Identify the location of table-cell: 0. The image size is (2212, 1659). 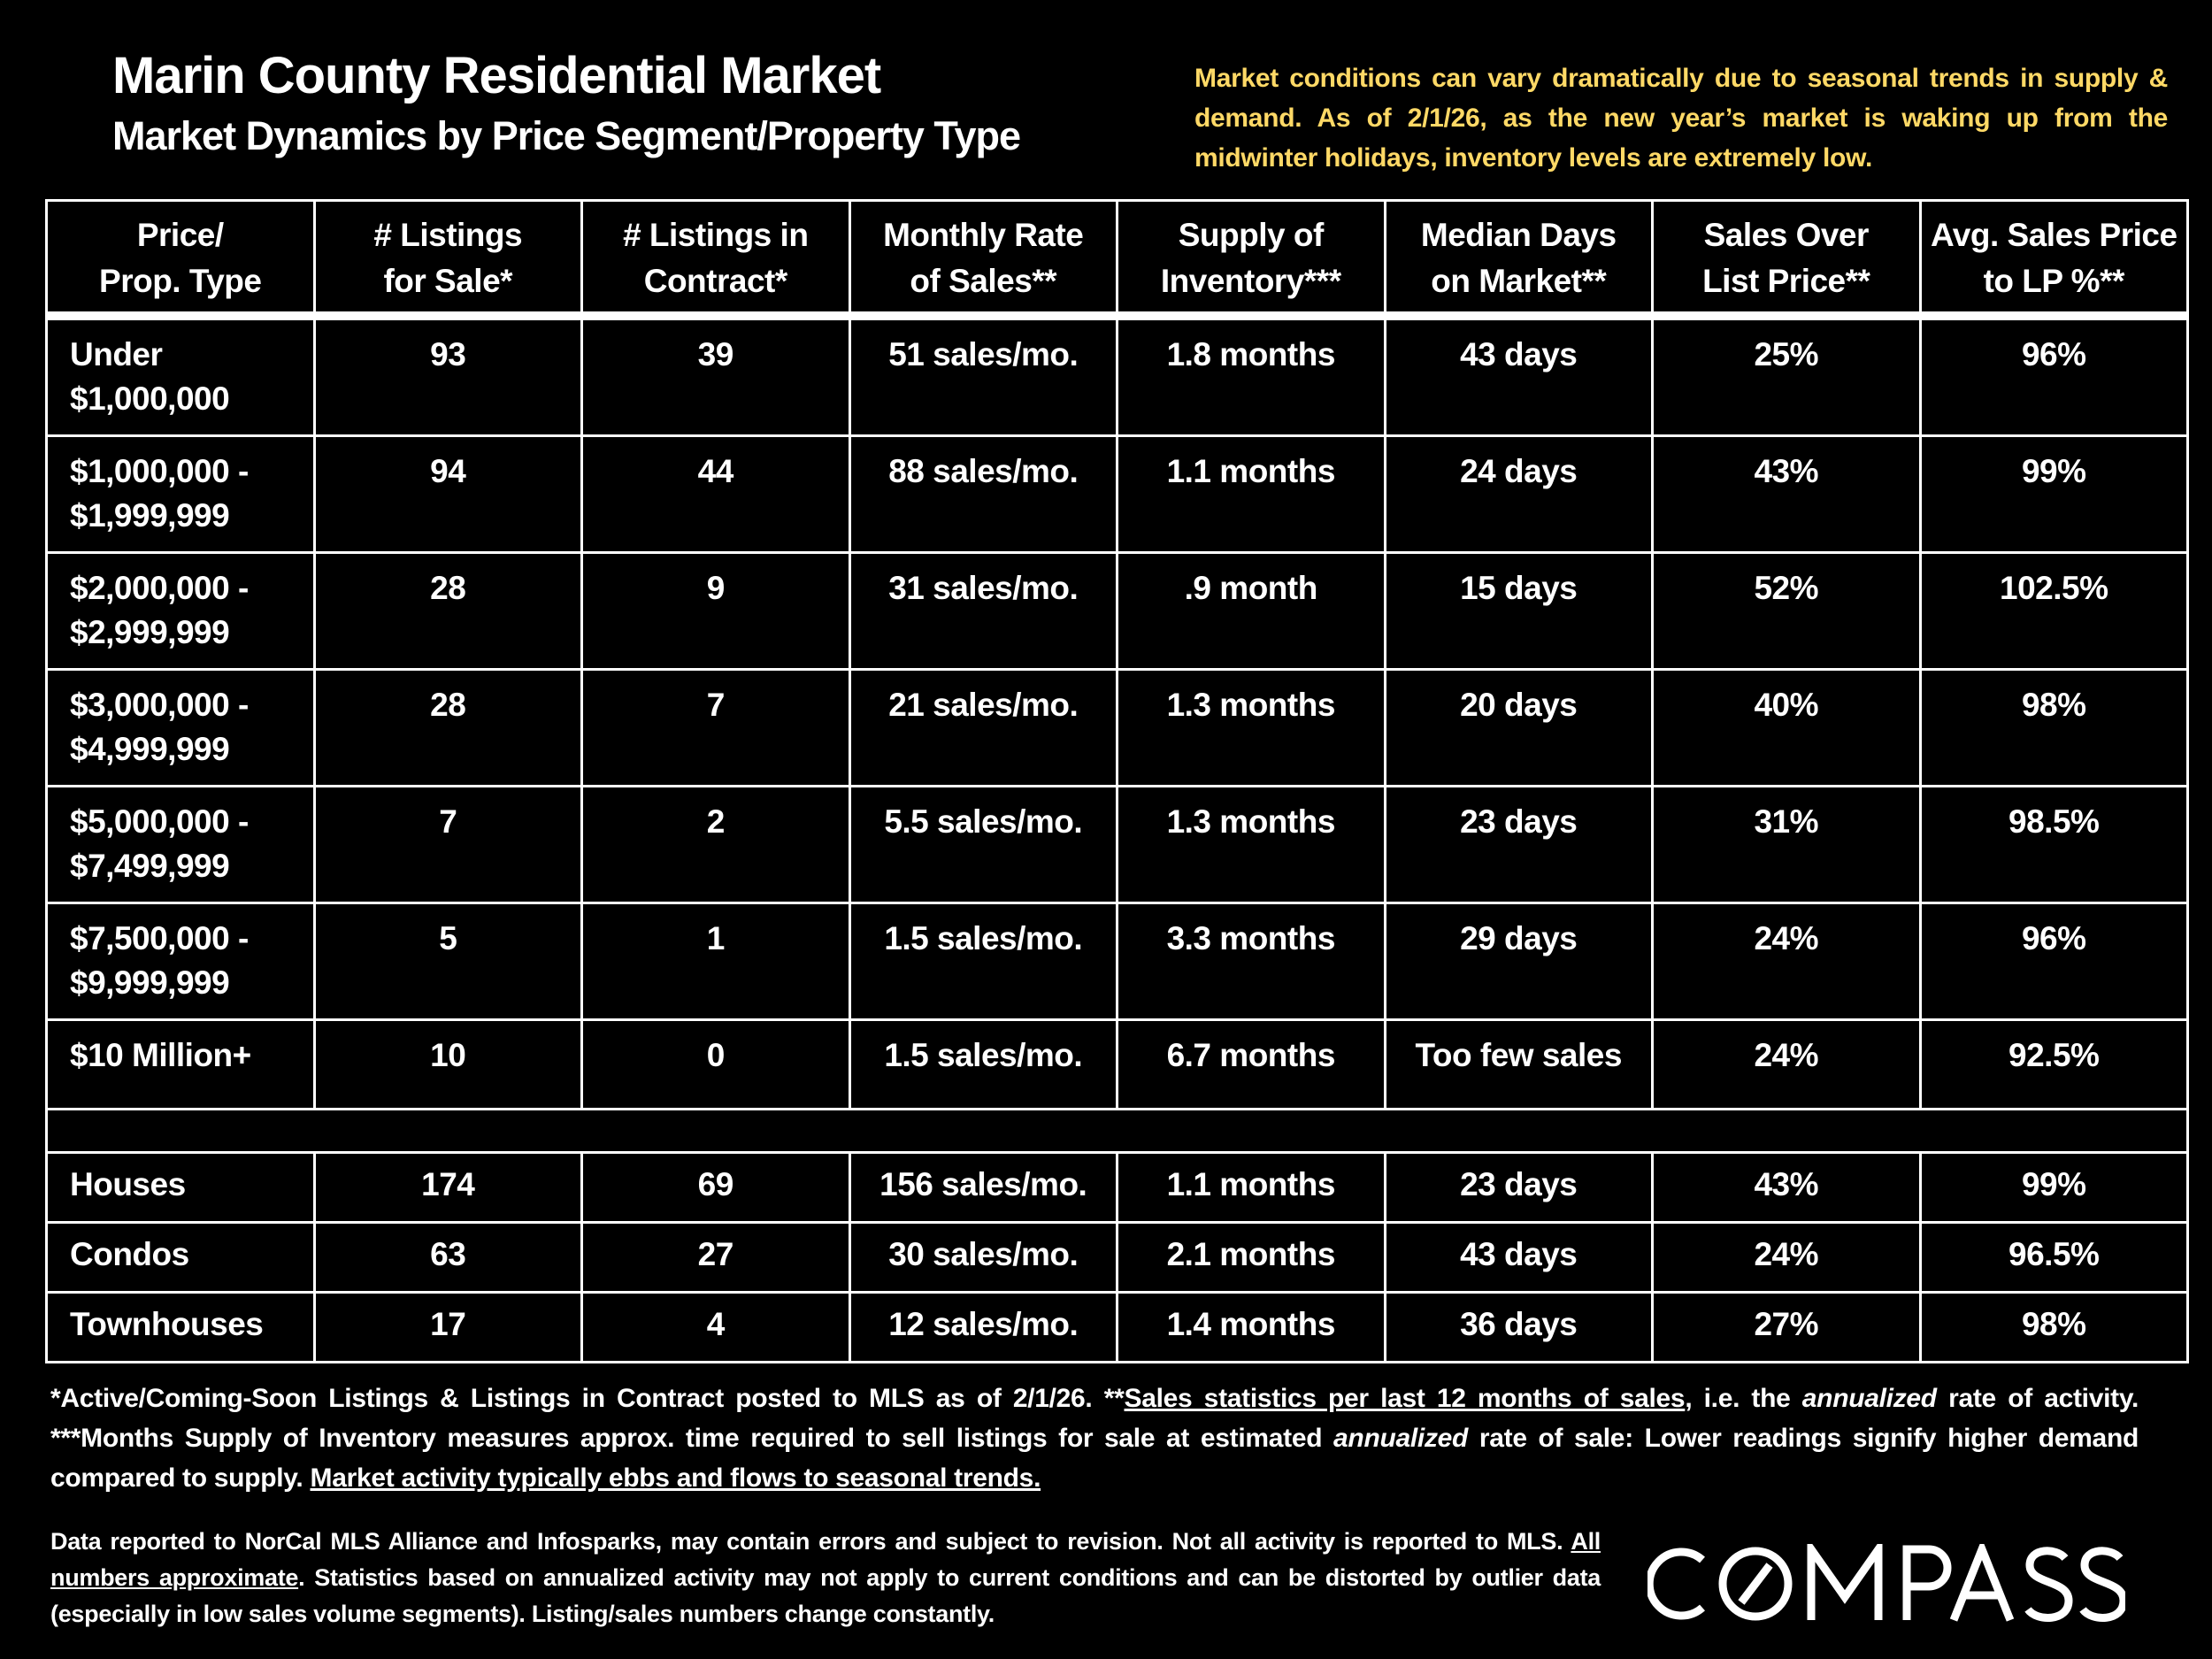
(716, 1064).